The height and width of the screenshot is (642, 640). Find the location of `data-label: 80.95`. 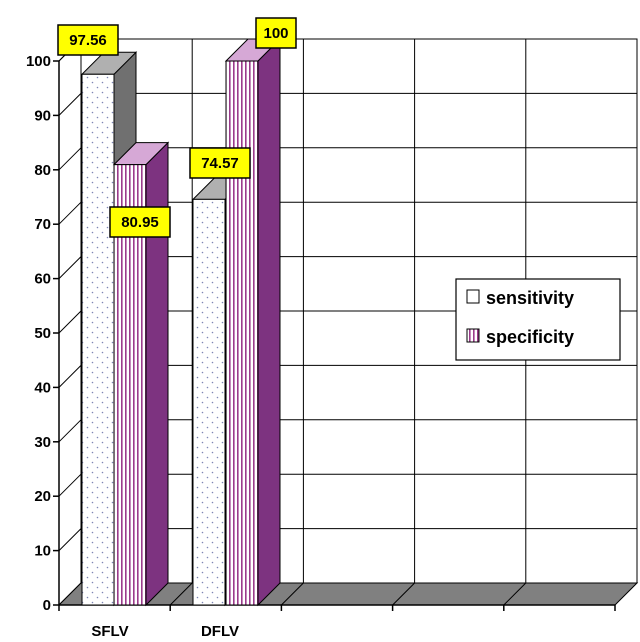

data-label: 80.95 is located at coordinates (140, 222).